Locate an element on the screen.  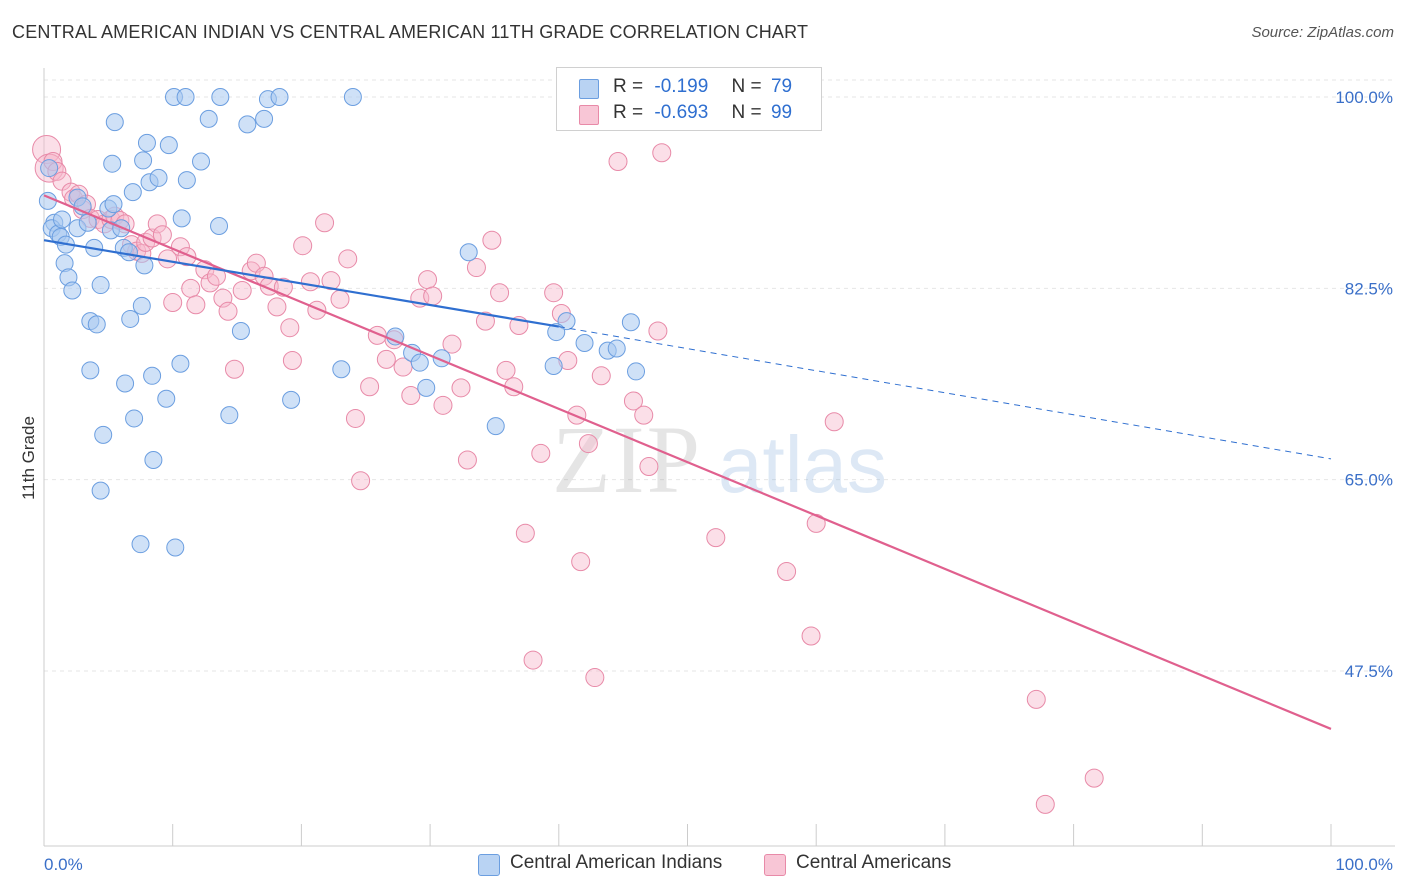
legend-stats-americans: R = -0.693 N = 99 is located at coordinates (702, 113).